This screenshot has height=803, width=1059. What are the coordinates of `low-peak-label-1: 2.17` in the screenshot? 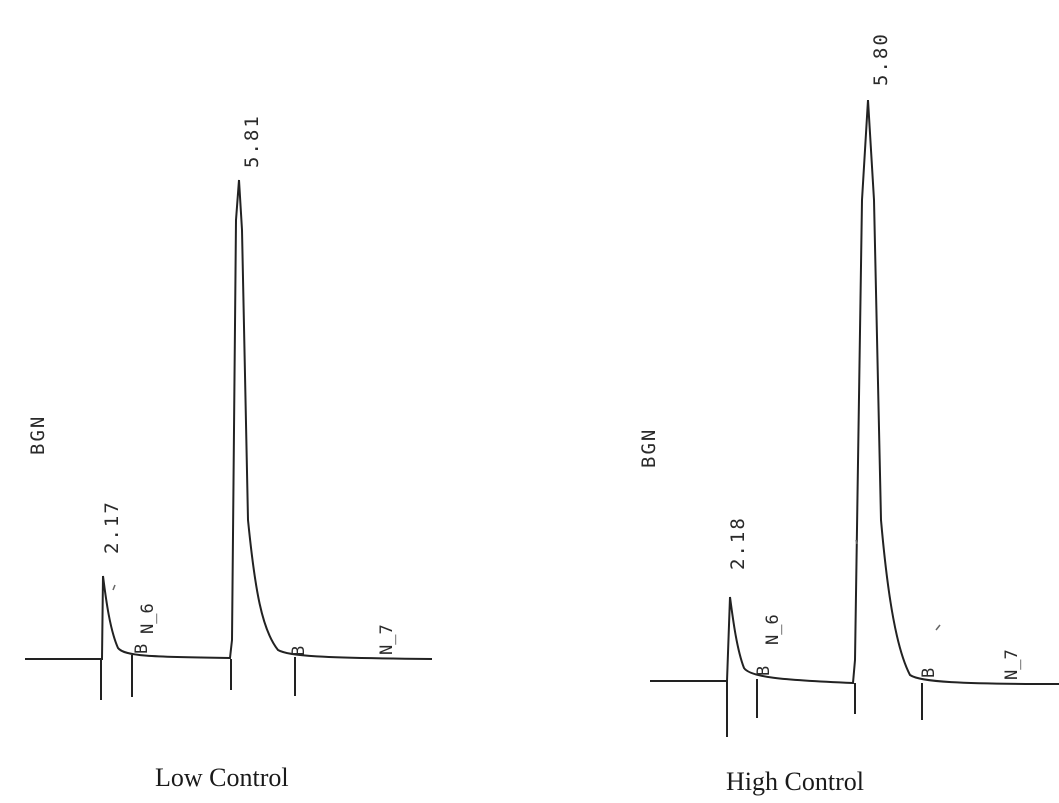 It's located at (112, 527).